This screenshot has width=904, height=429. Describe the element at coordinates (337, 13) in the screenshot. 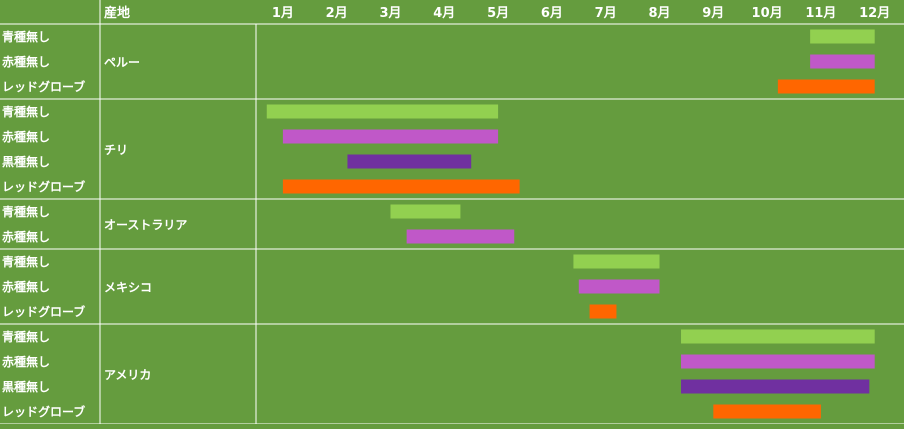

I see `month-header: 2月` at that location.